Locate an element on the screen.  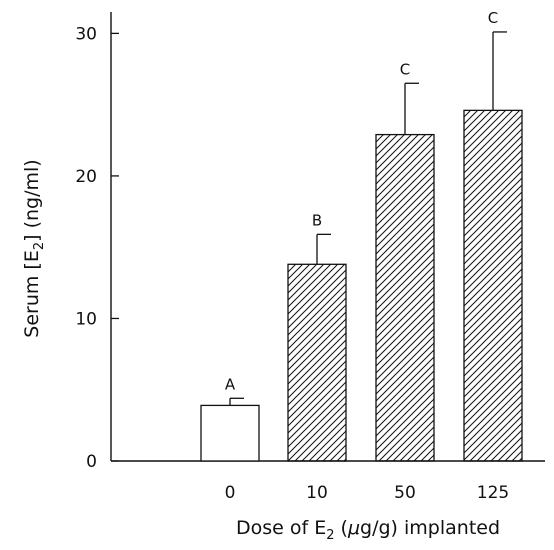
y-tick-label: 0 is located at coordinates (91, 462).